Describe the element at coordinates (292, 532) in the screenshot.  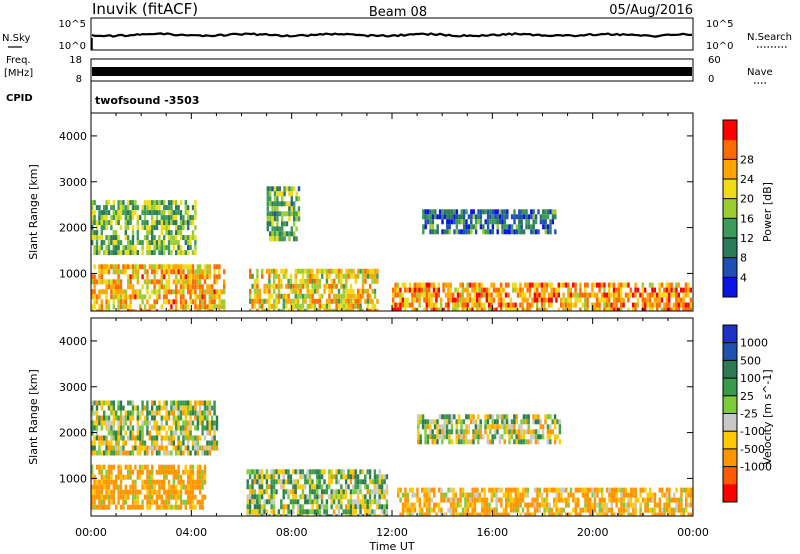
I see `x-tick-label: 08:00` at that location.